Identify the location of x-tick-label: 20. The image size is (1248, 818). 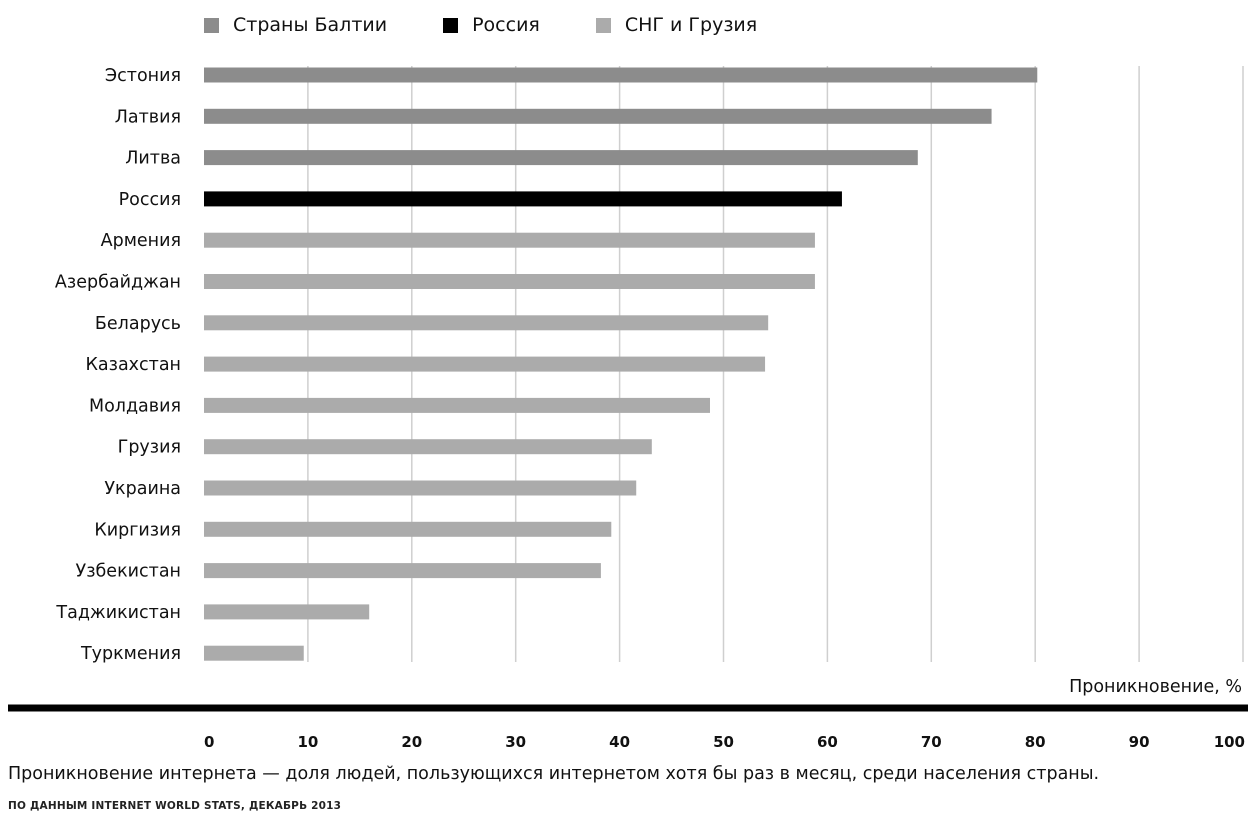
(411, 742).